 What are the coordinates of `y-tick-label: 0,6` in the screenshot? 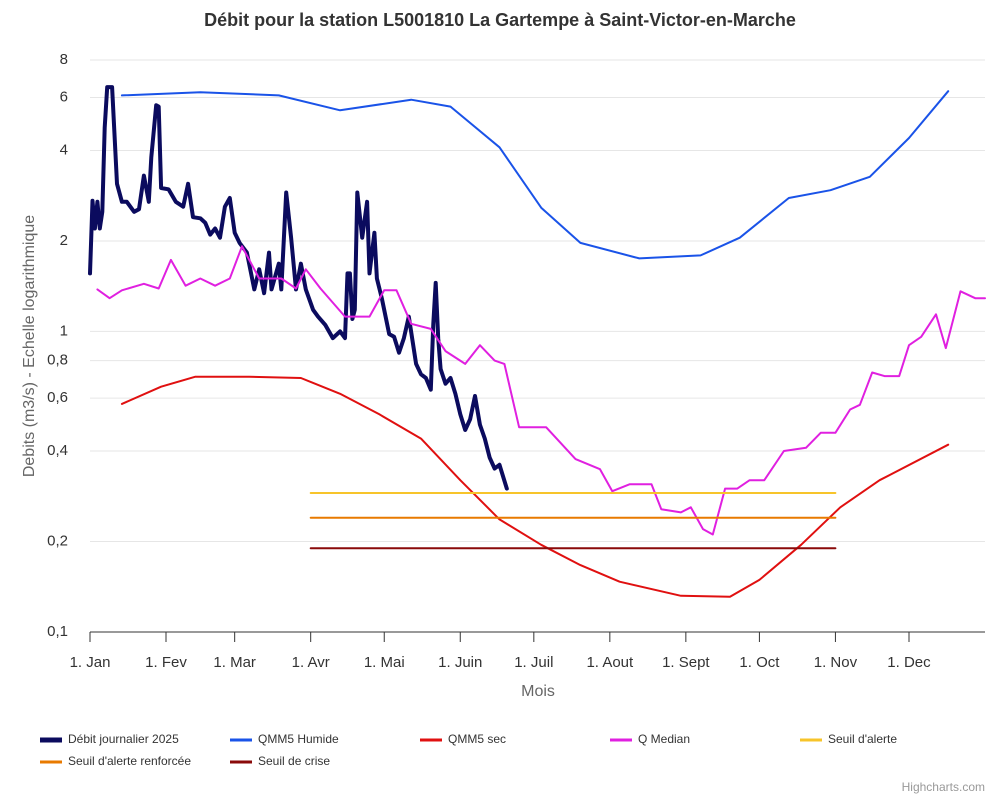 It's located at (57, 397).